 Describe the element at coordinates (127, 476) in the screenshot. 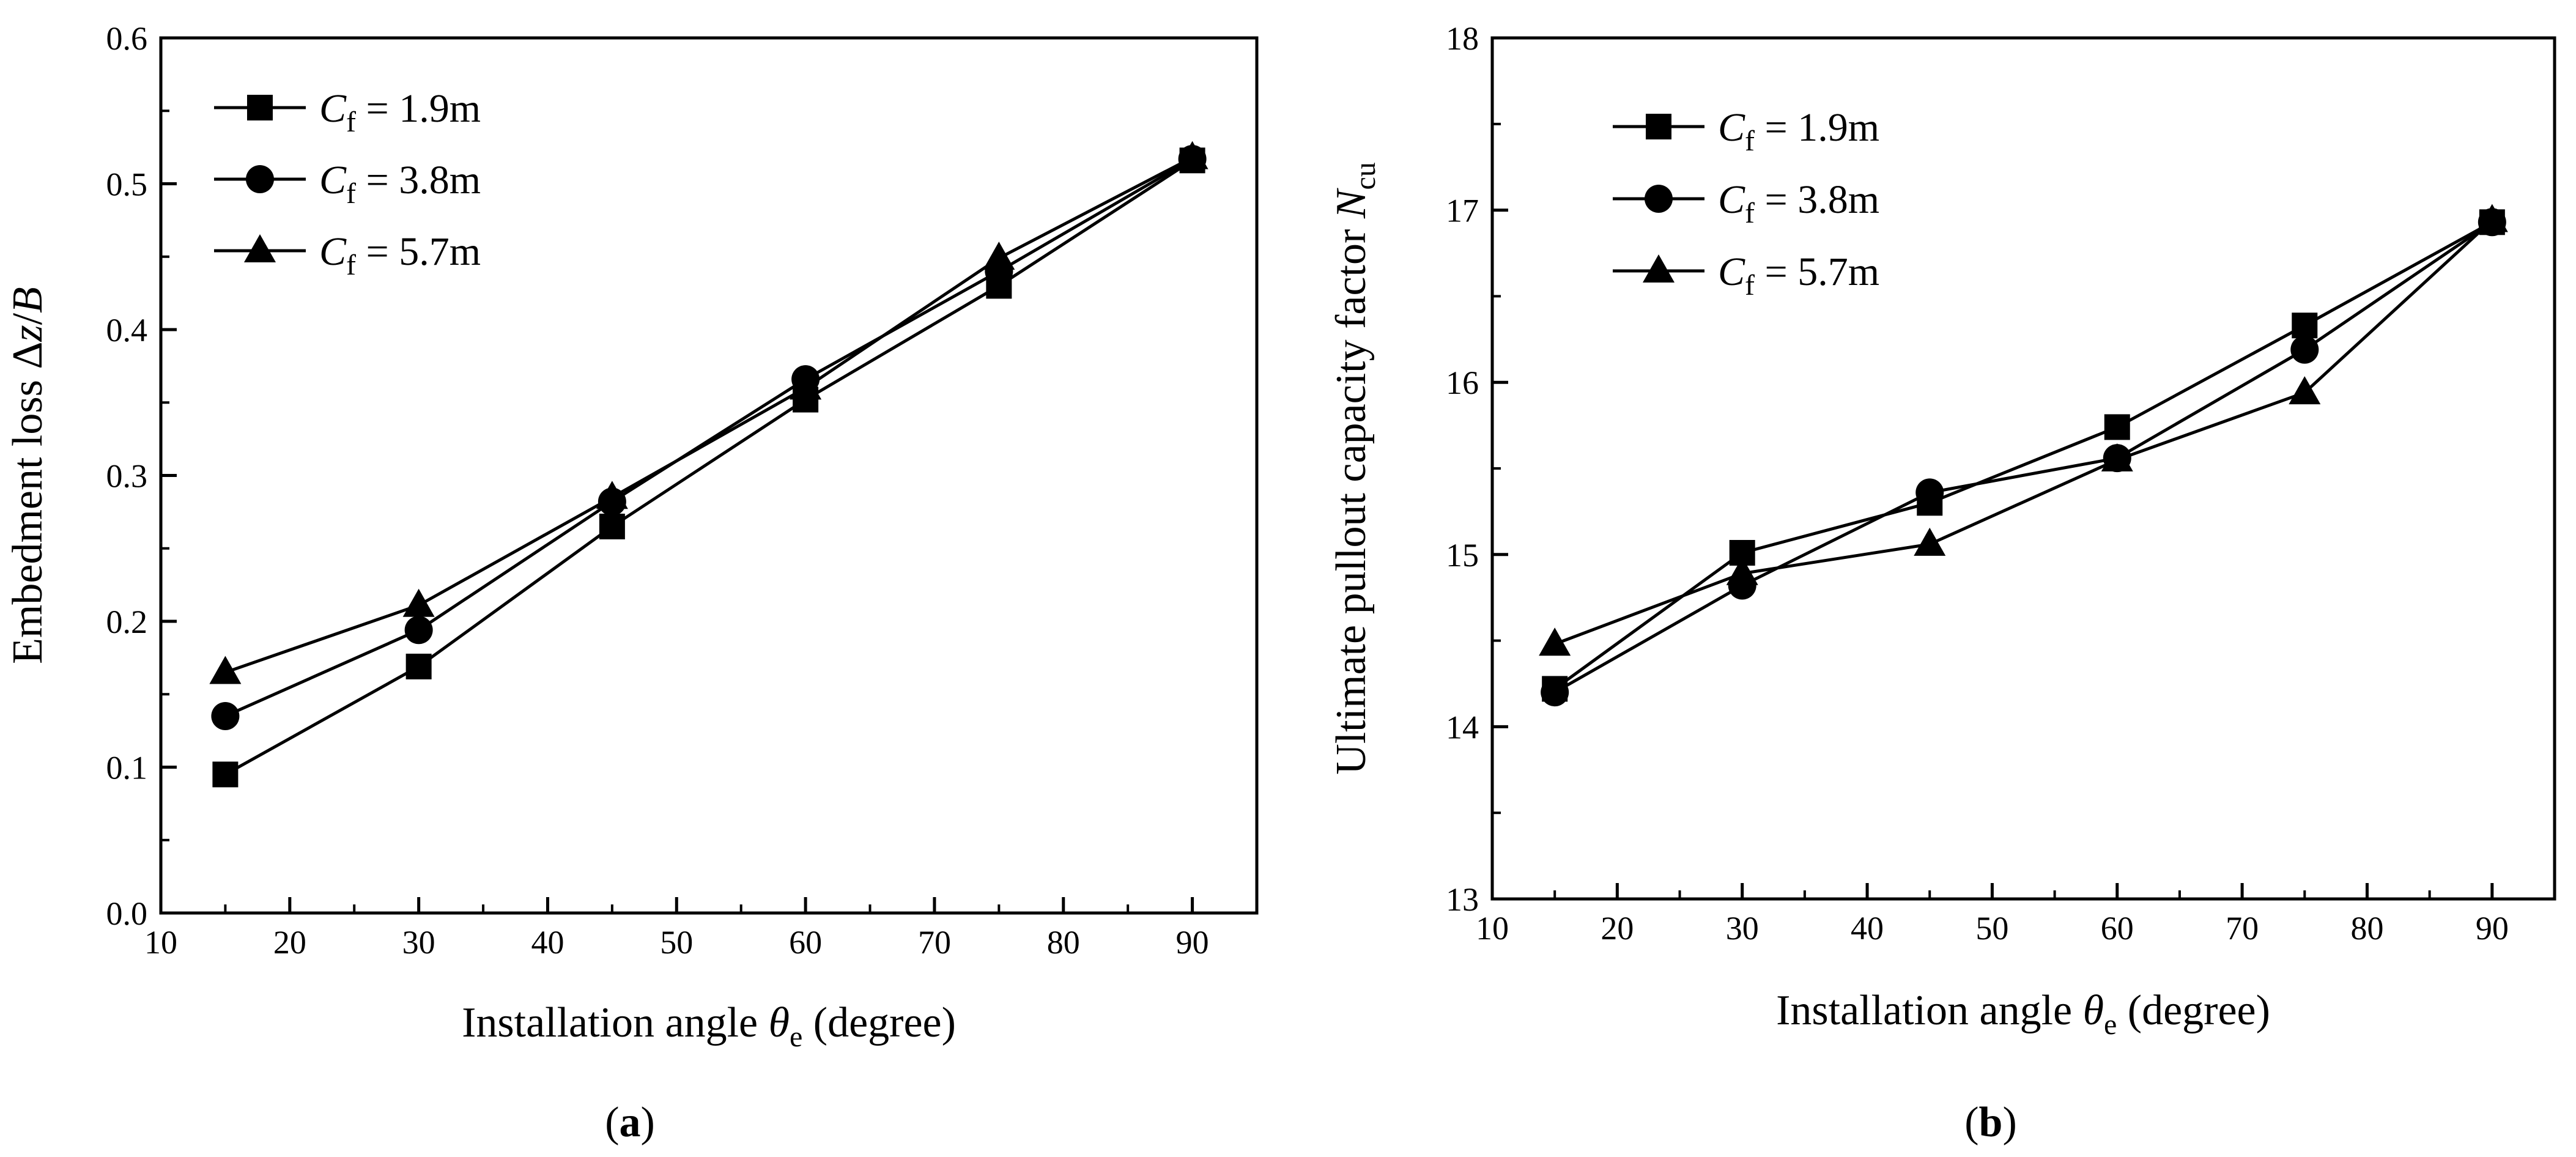

I see `panel-a-y-tick-label: 0.3` at that location.